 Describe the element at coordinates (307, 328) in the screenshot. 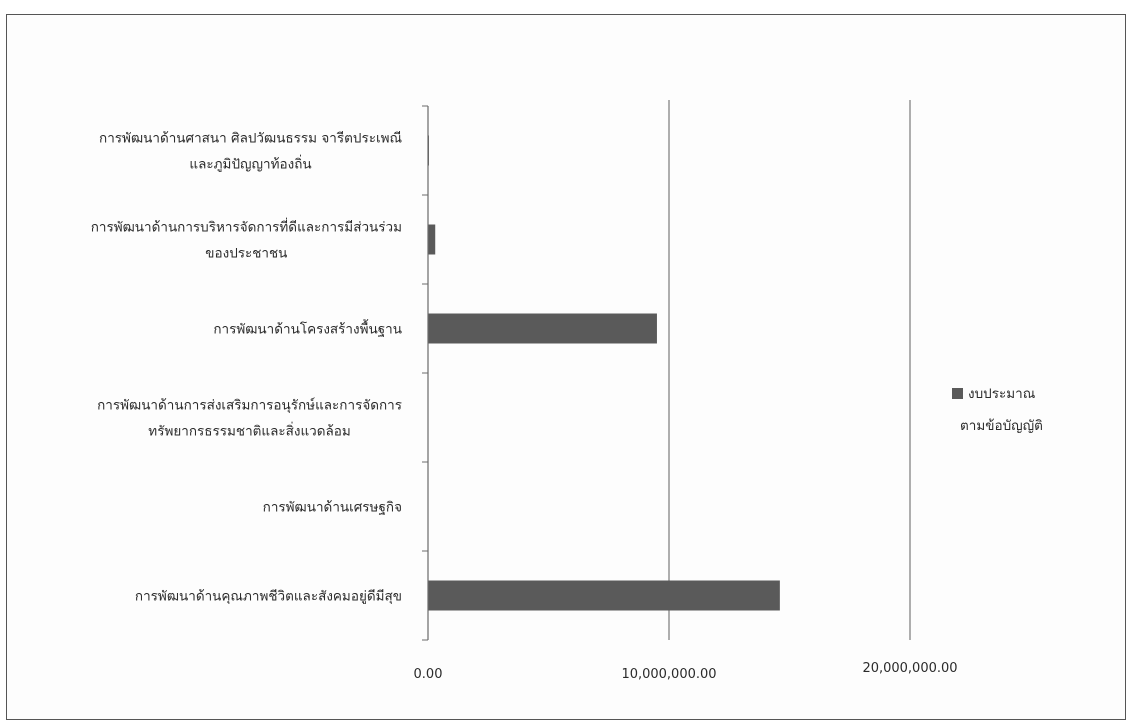

I see `category-label: การพัฒนาด้านโครงสร้างพื้นฐาน` at that location.